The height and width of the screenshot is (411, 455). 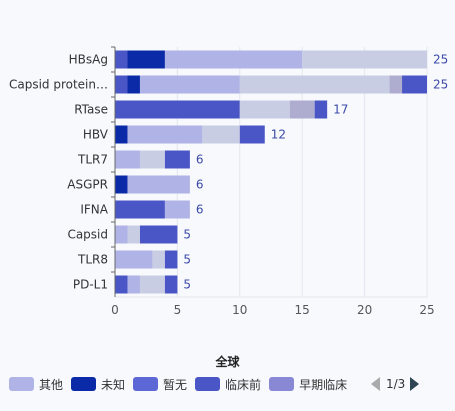 What do you see at coordinates (426, 310) in the screenshot?
I see `x-tick-label: 25` at bounding box center [426, 310].